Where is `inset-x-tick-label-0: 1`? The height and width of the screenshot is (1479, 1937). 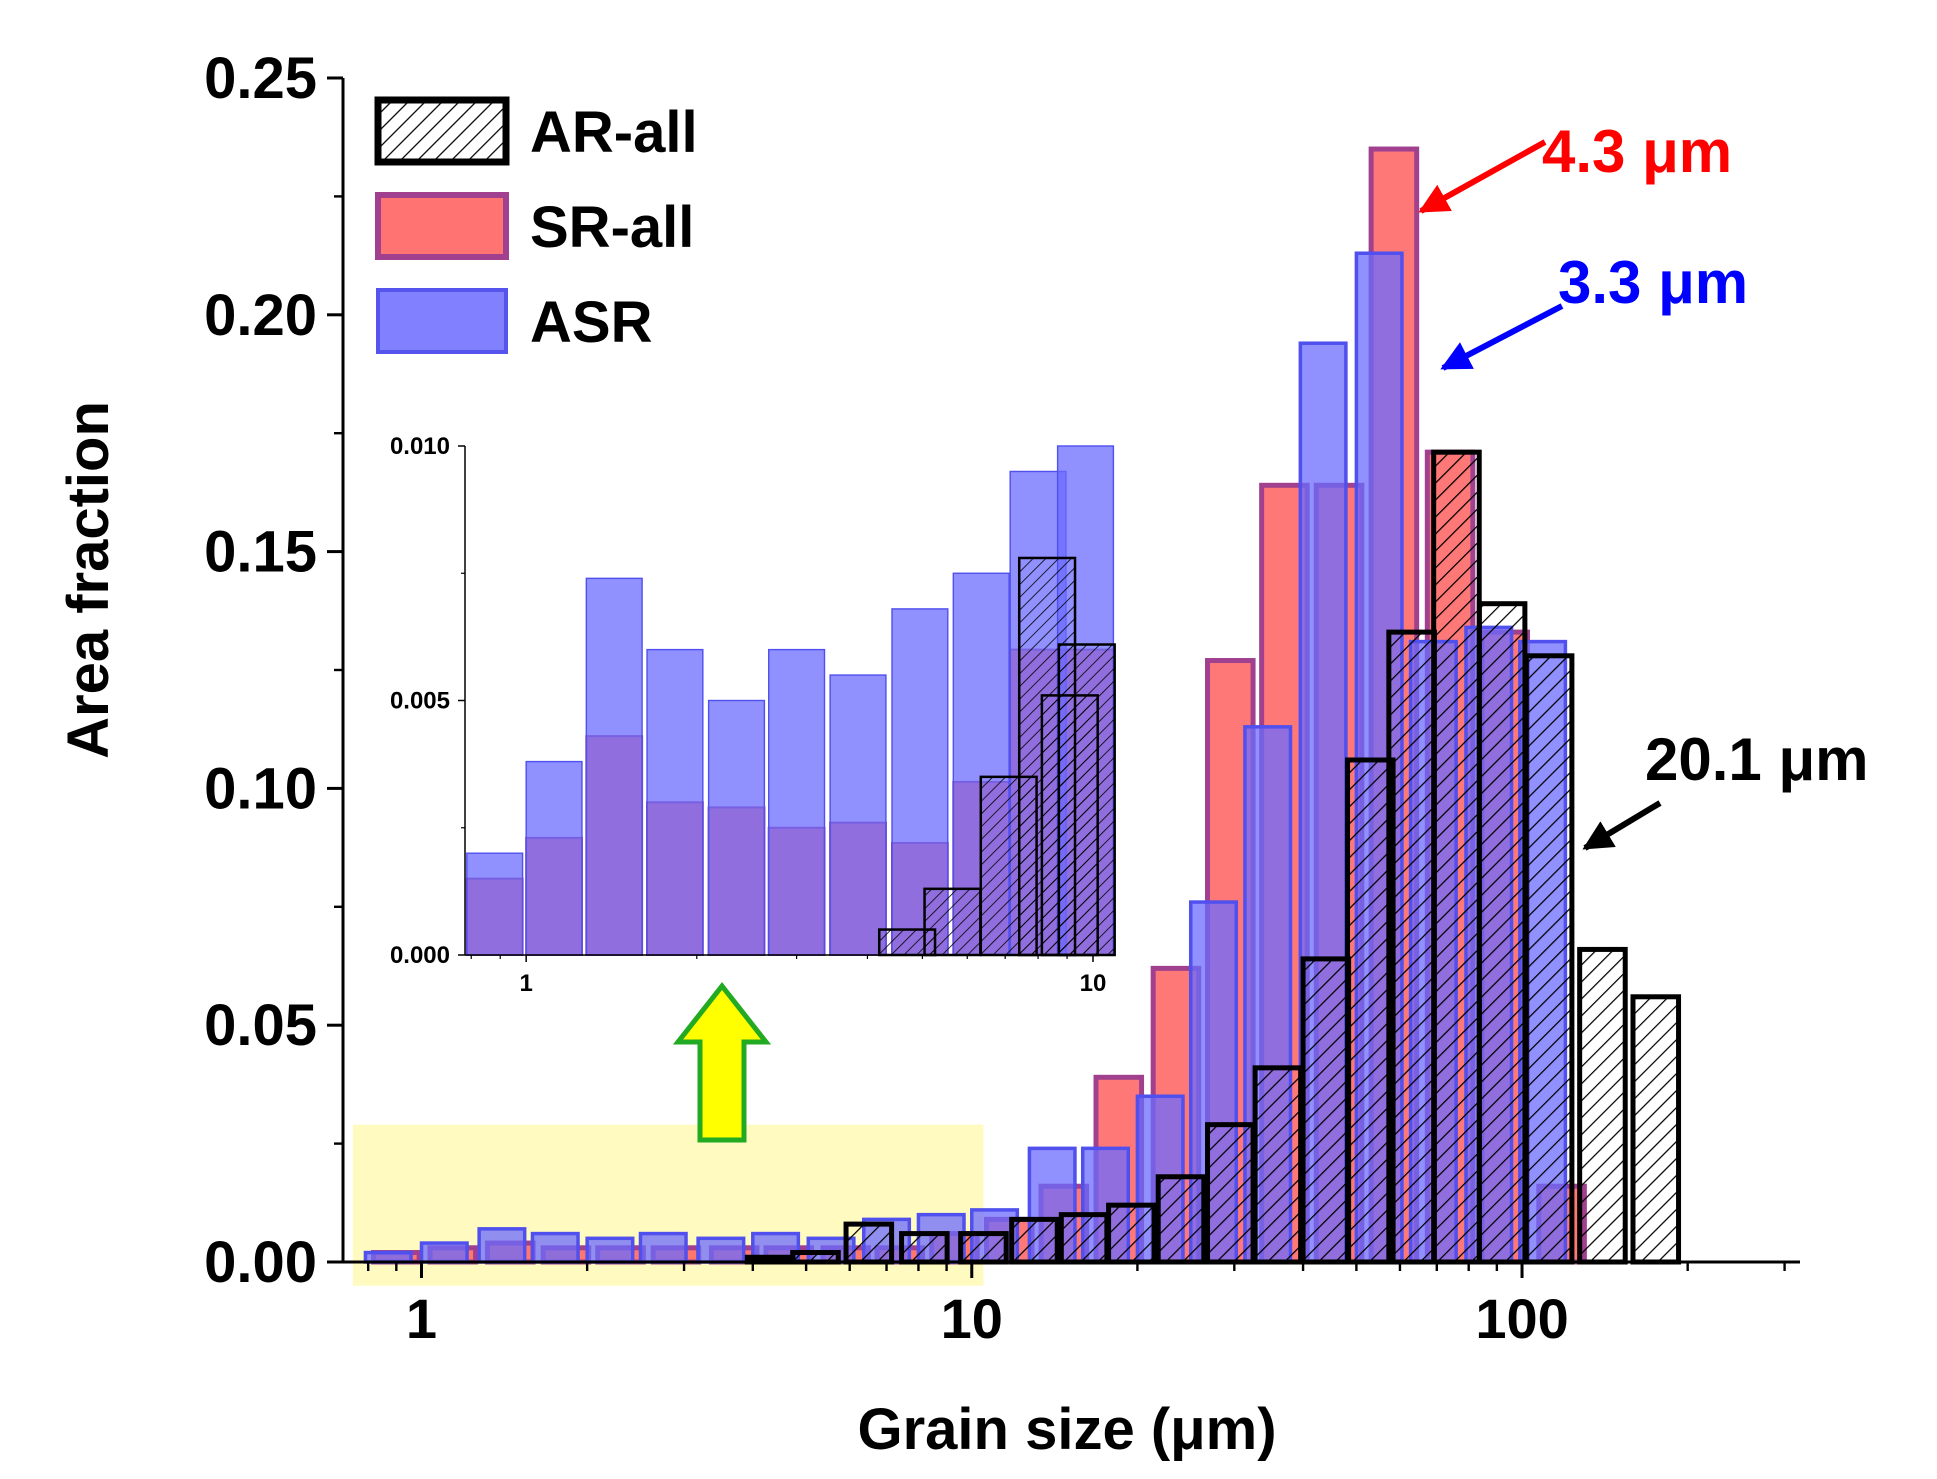
inset-x-tick-label-0: 1 is located at coordinates (525, 983).